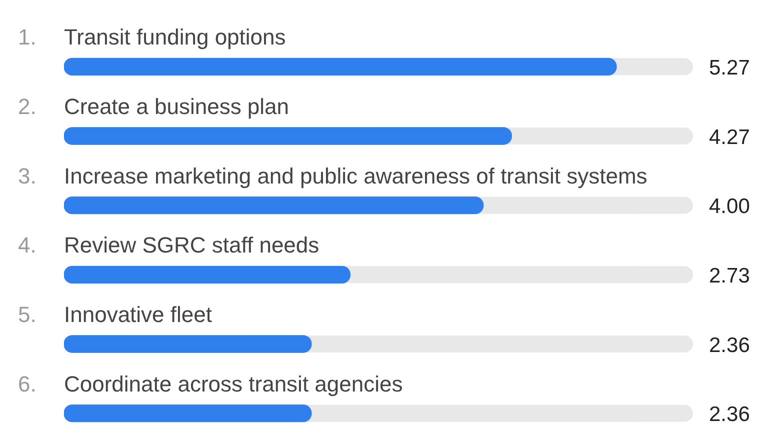 This screenshot has height=448, width=769. What do you see at coordinates (169, 245) in the screenshot?
I see `category-label: 4. Review SGRC staff needs` at bounding box center [169, 245].